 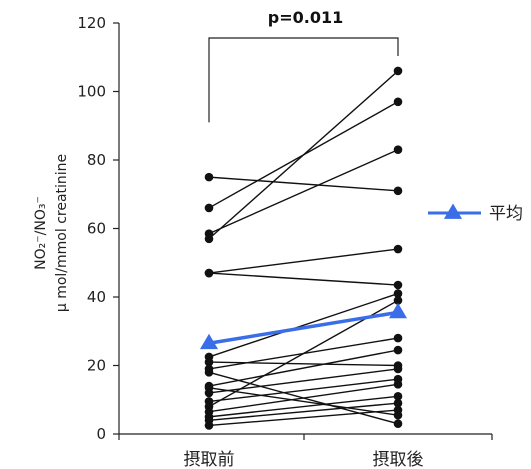 What do you see at coordinates (305, 17) in the screenshot?
I see `p-value-label: p=0.011` at bounding box center [305, 17].